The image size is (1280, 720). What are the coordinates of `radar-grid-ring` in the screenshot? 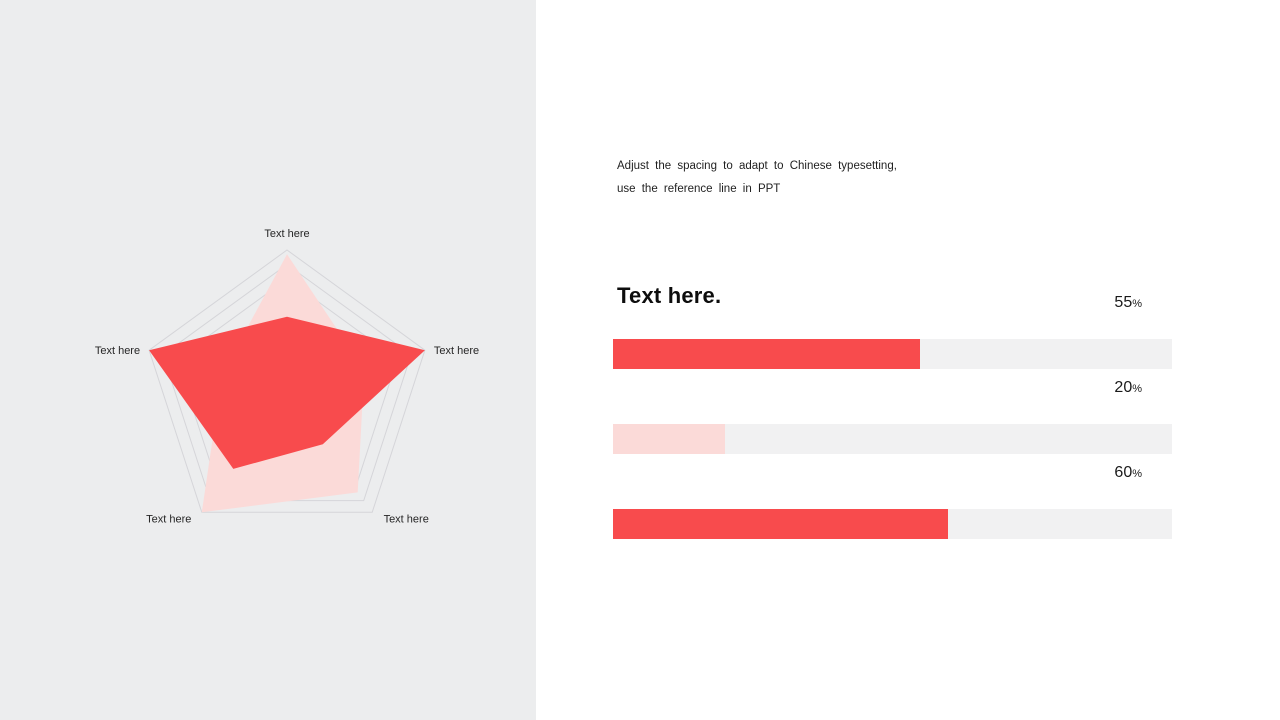 It's located at (287, 381).